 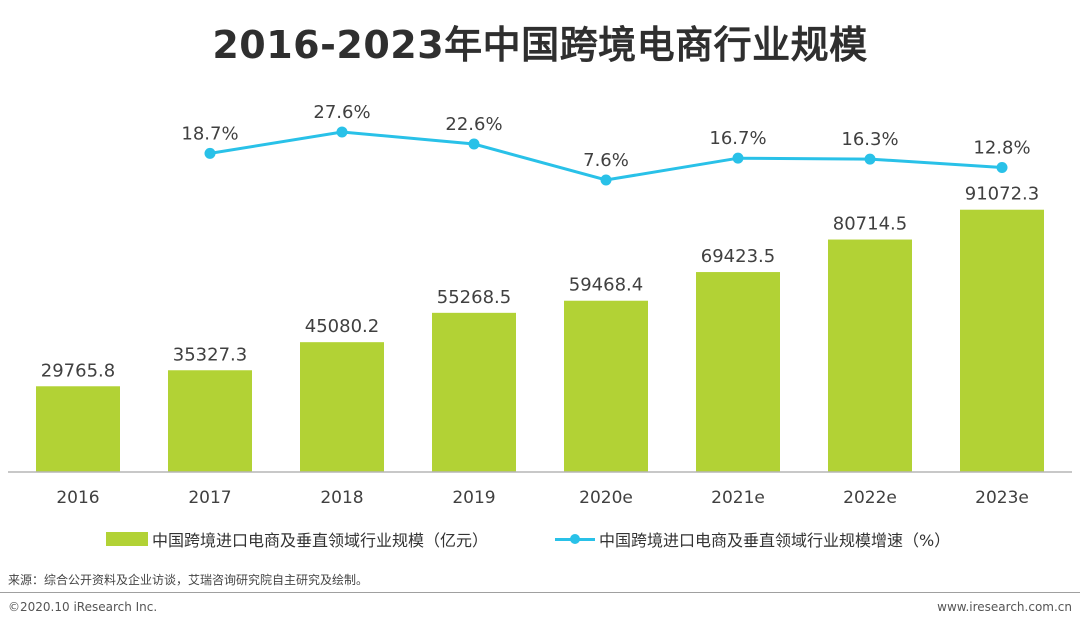 I want to click on bar-2023e, so click(x=1002, y=340).